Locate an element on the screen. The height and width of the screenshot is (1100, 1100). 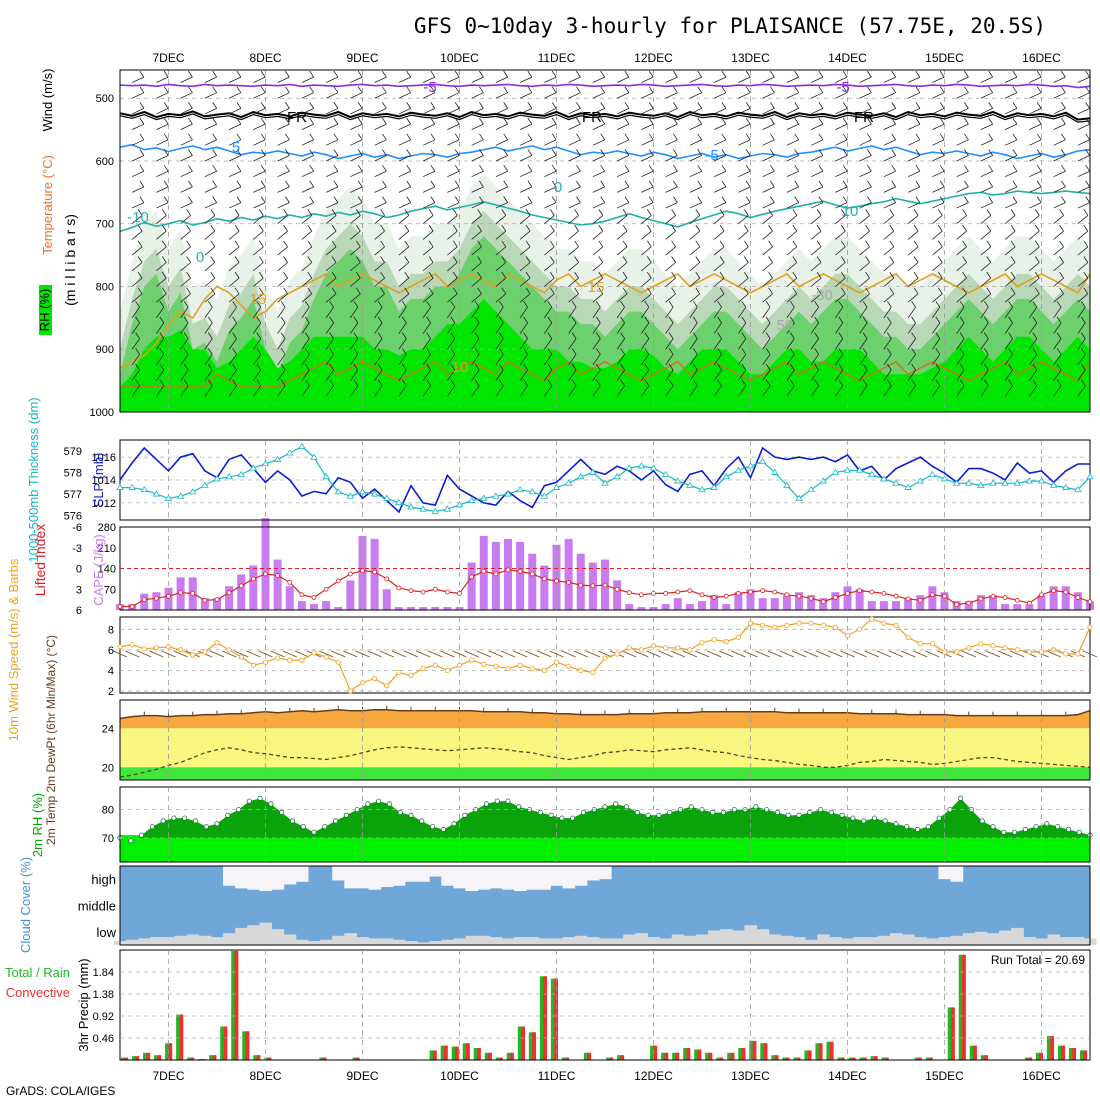
date-label-bottom: 9DEC is located at coordinates (362, 1076).